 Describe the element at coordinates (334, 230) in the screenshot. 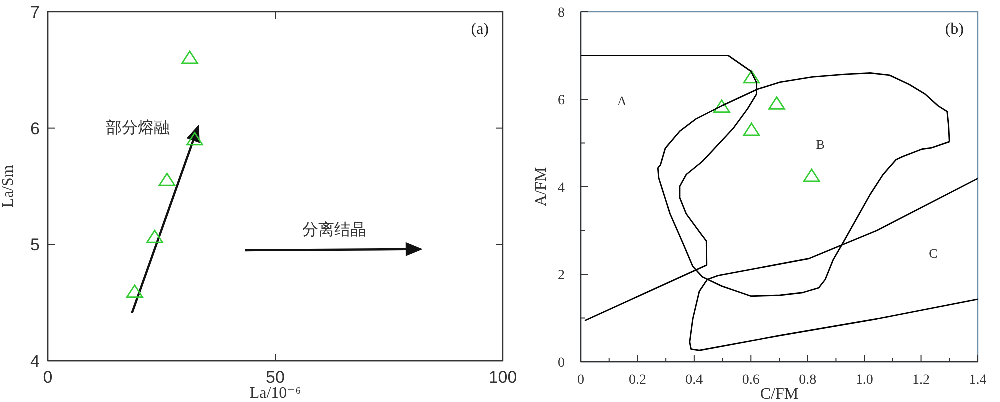

I see `annotation: 分离结晶` at that location.